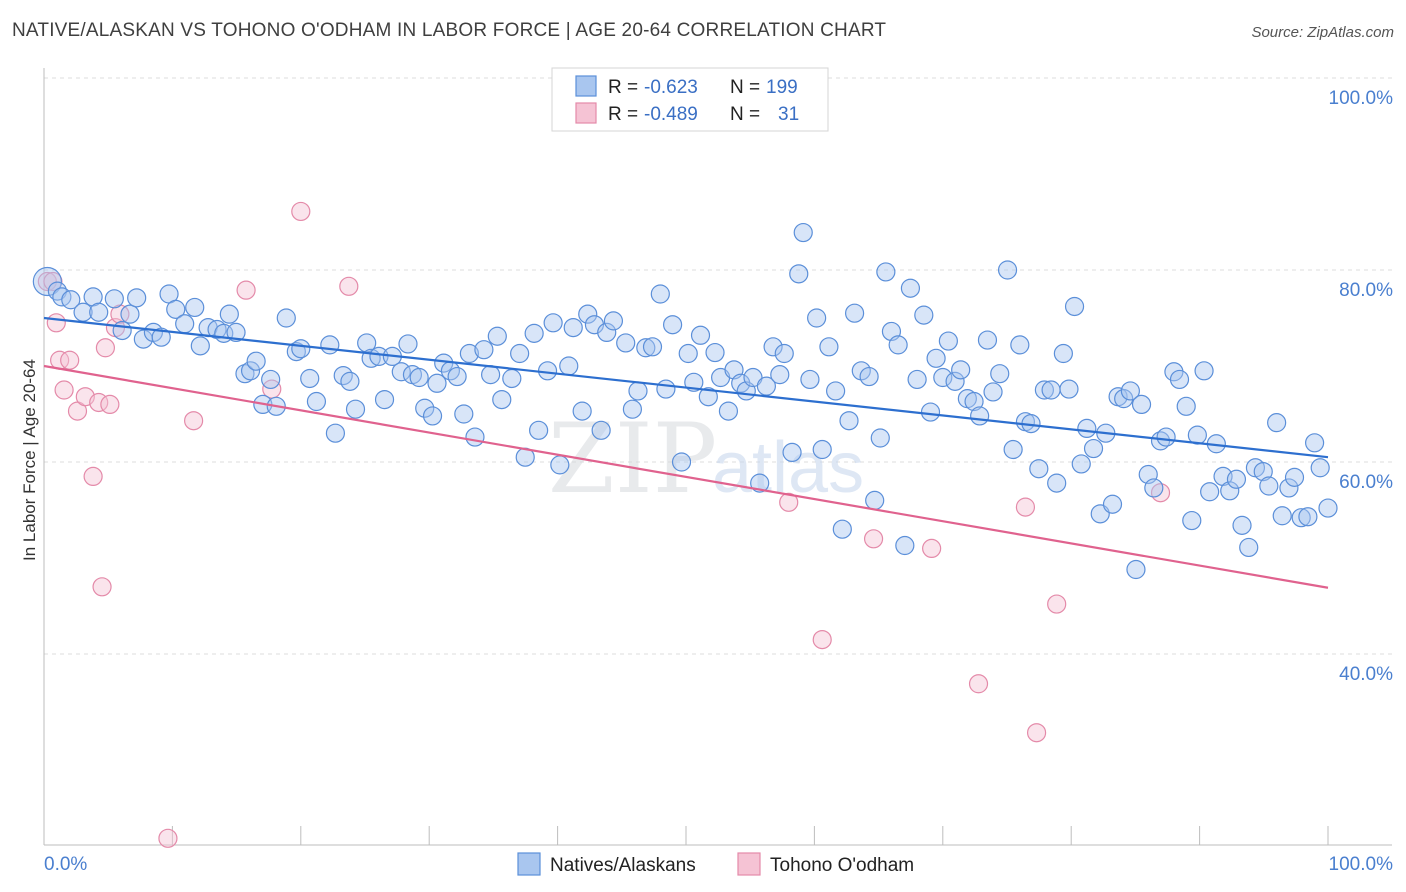 Image resolution: width=1406 pixels, height=892 pixels. What do you see at coordinates (788, 114) in the screenshot?
I see `legend-n-value-2: 31` at bounding box center [788, 114].